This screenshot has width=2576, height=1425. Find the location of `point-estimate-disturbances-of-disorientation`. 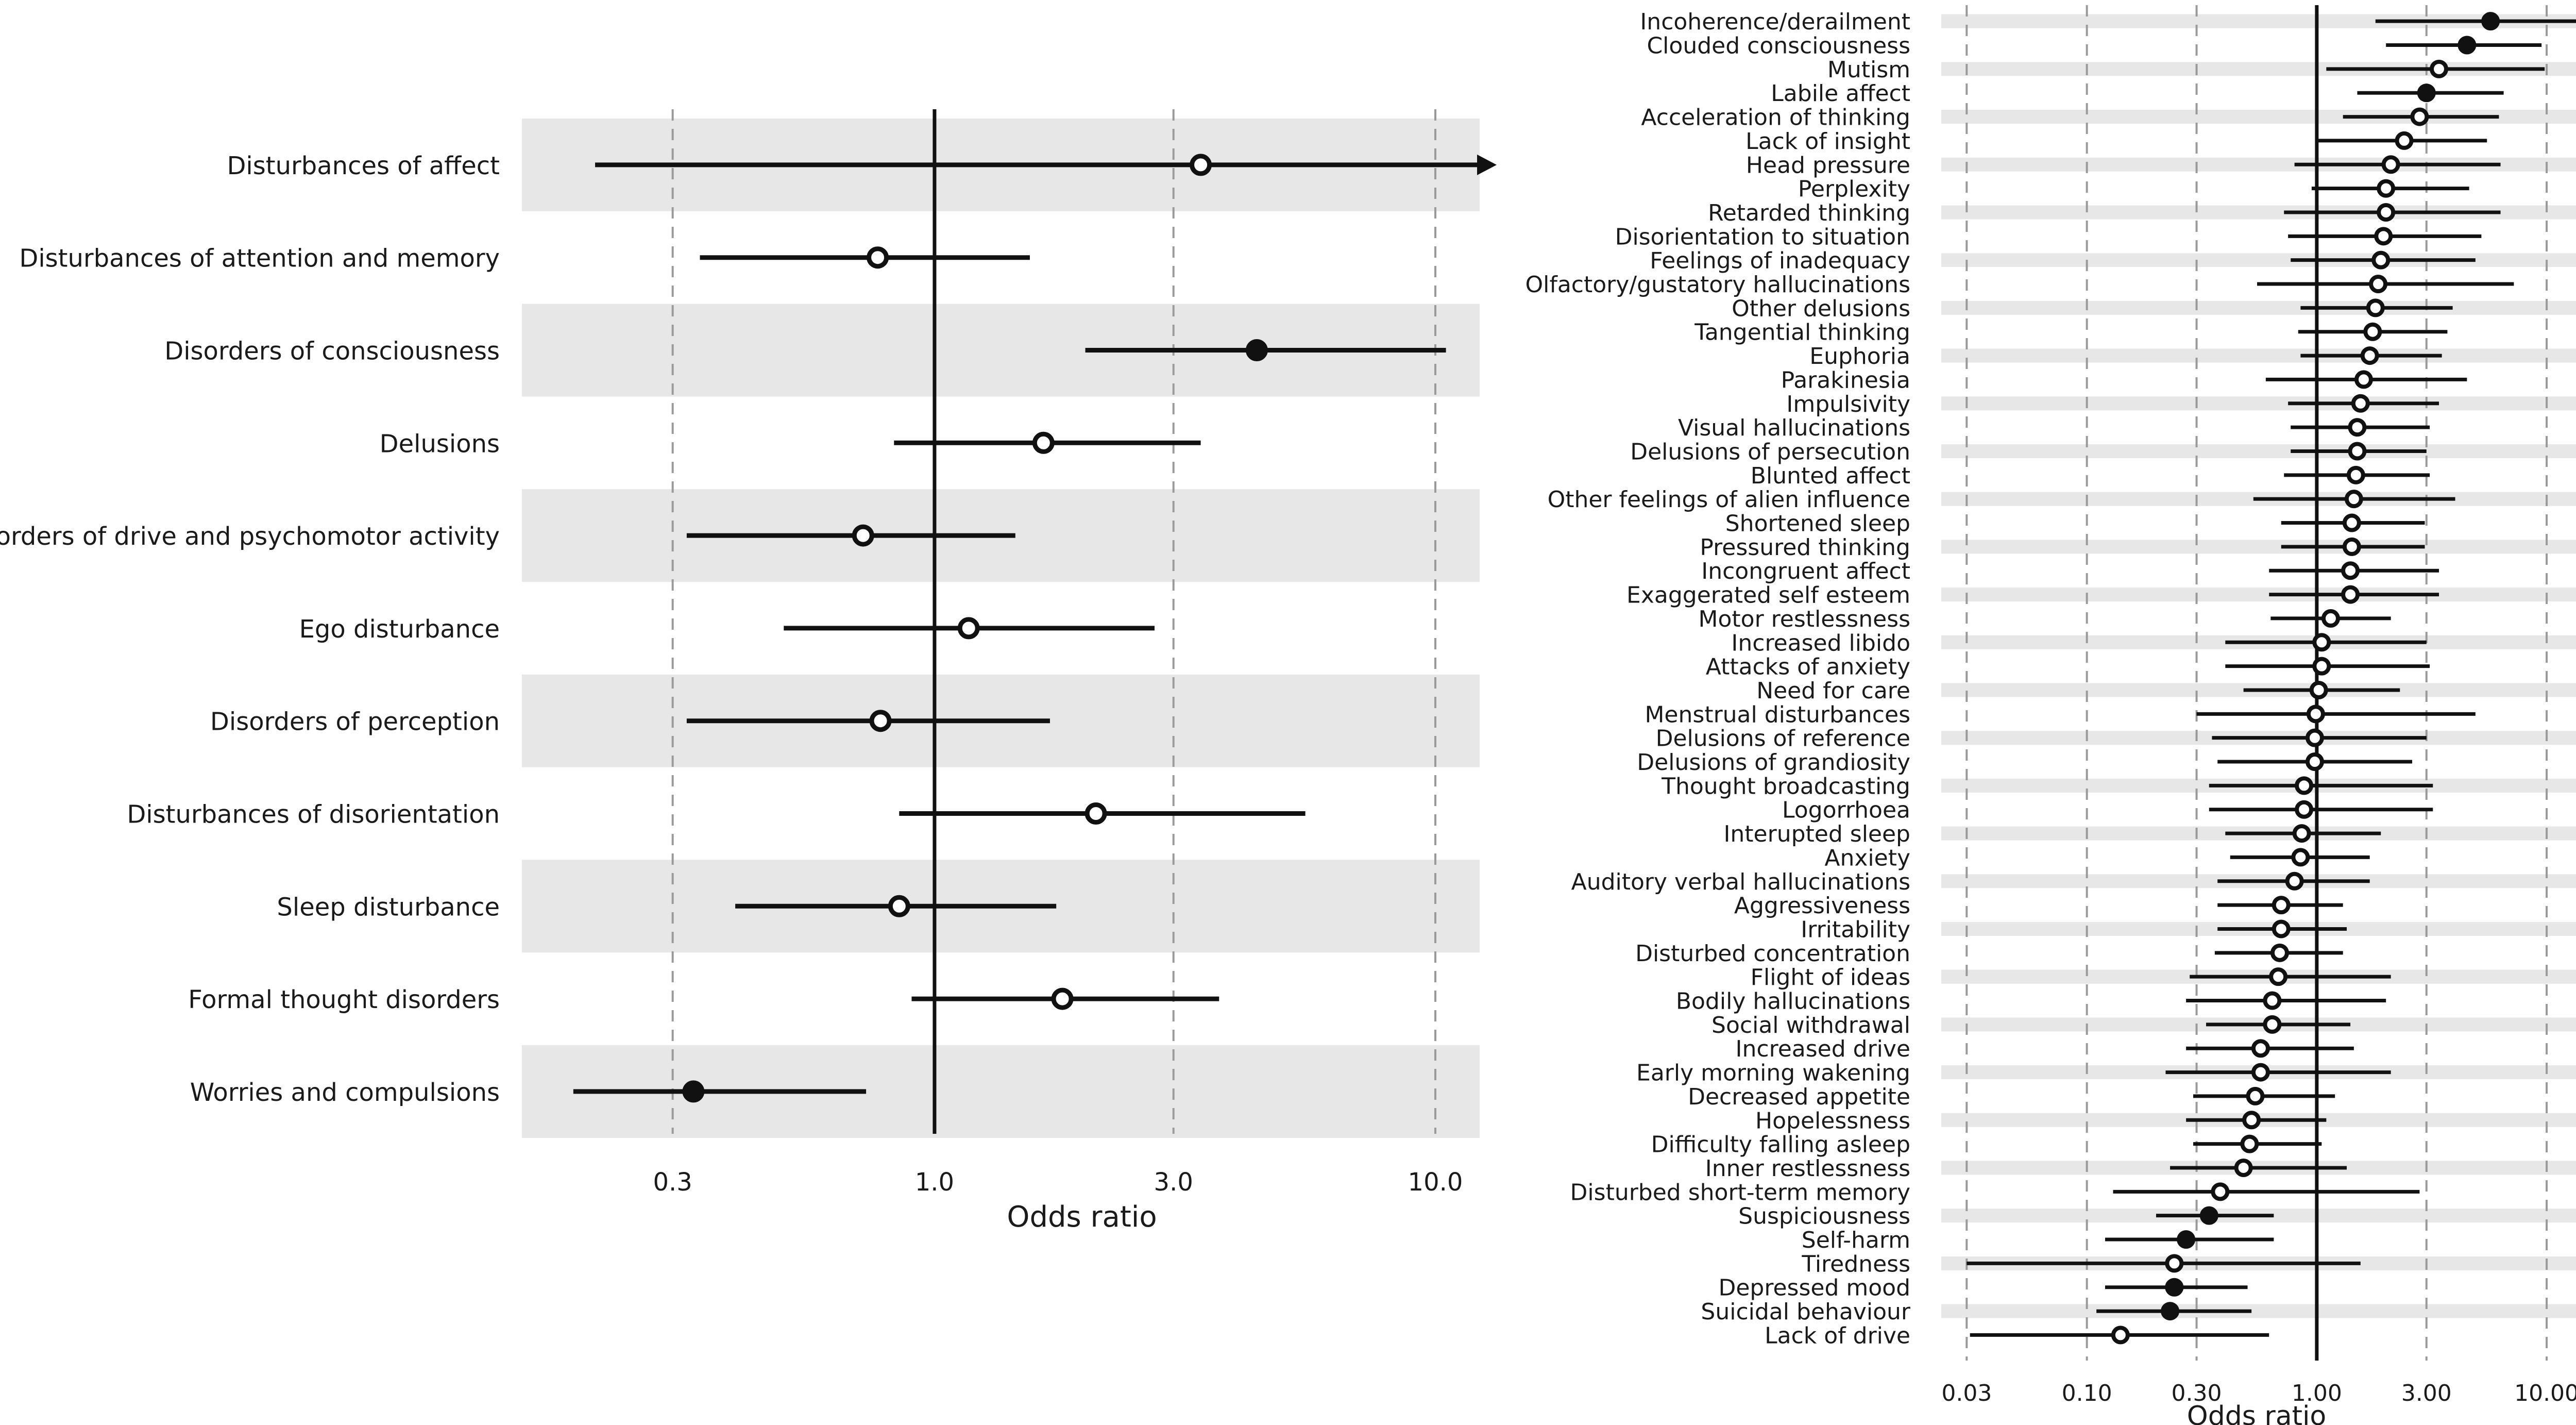

point-estimate-disturbances-of-disorientation is located at coordinates (1095, 814).